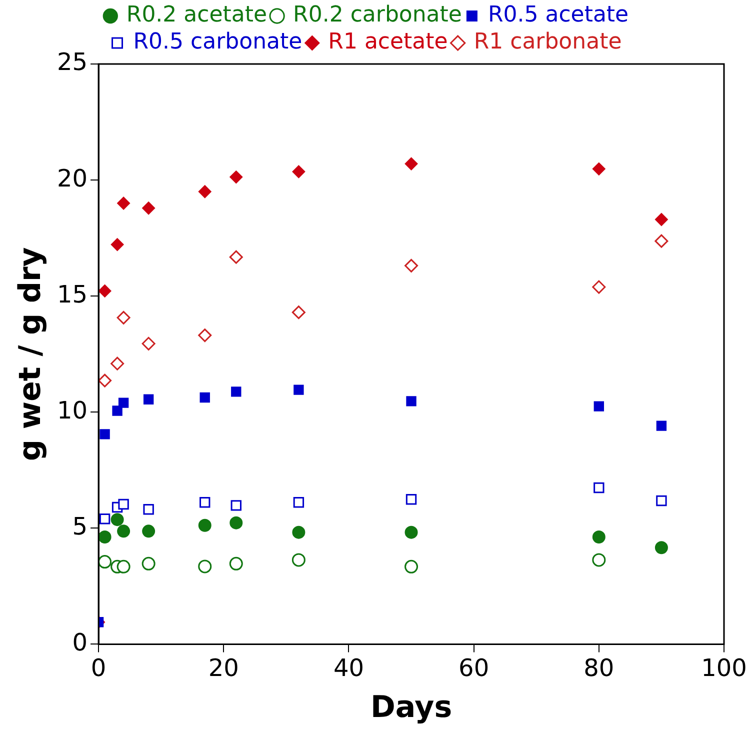 This screenshot has width=754, height=736. Describe the element at coordinates (80, 642) in the screenshot. I see `y-tick-label: 0` at that location.